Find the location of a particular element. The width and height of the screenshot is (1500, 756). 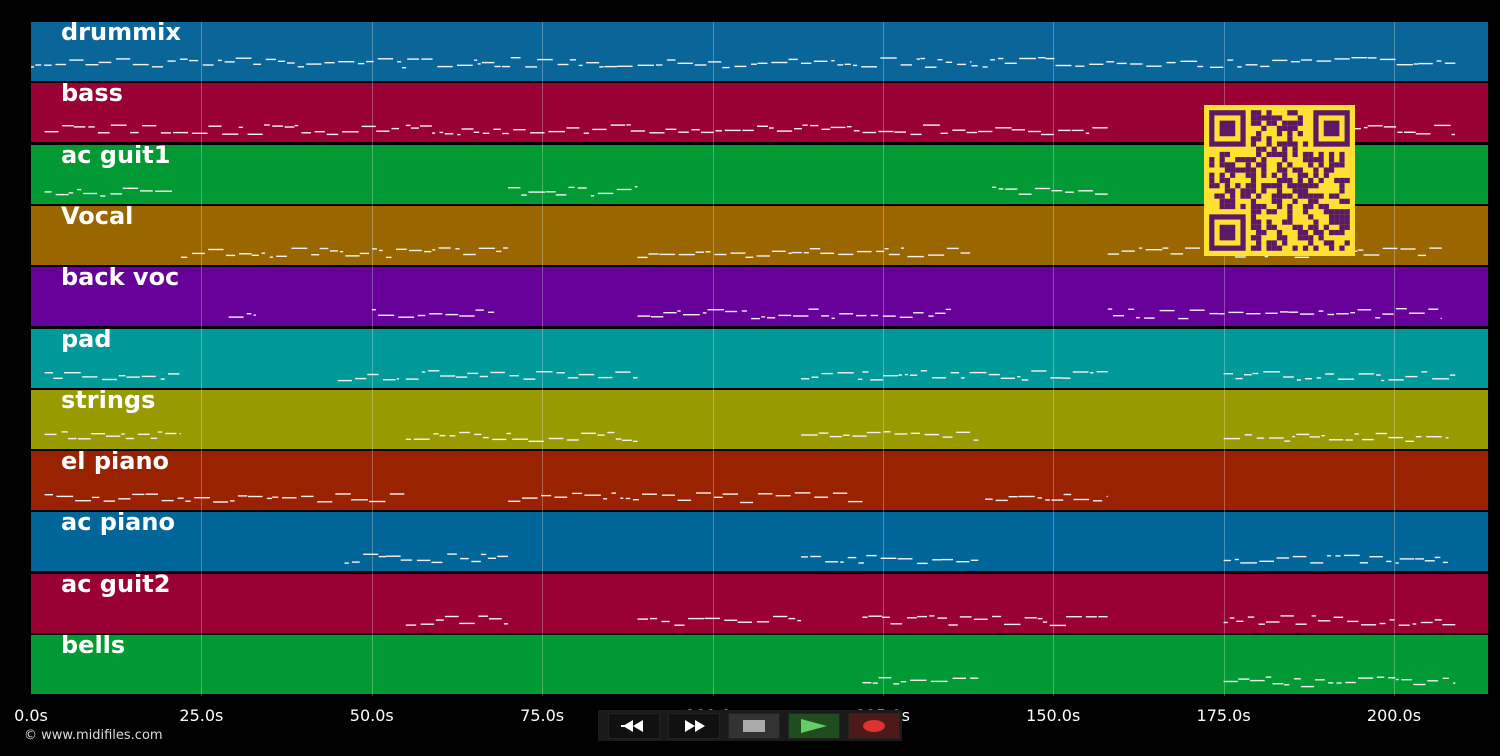

rewind-button is located at coordinates (634, 725).